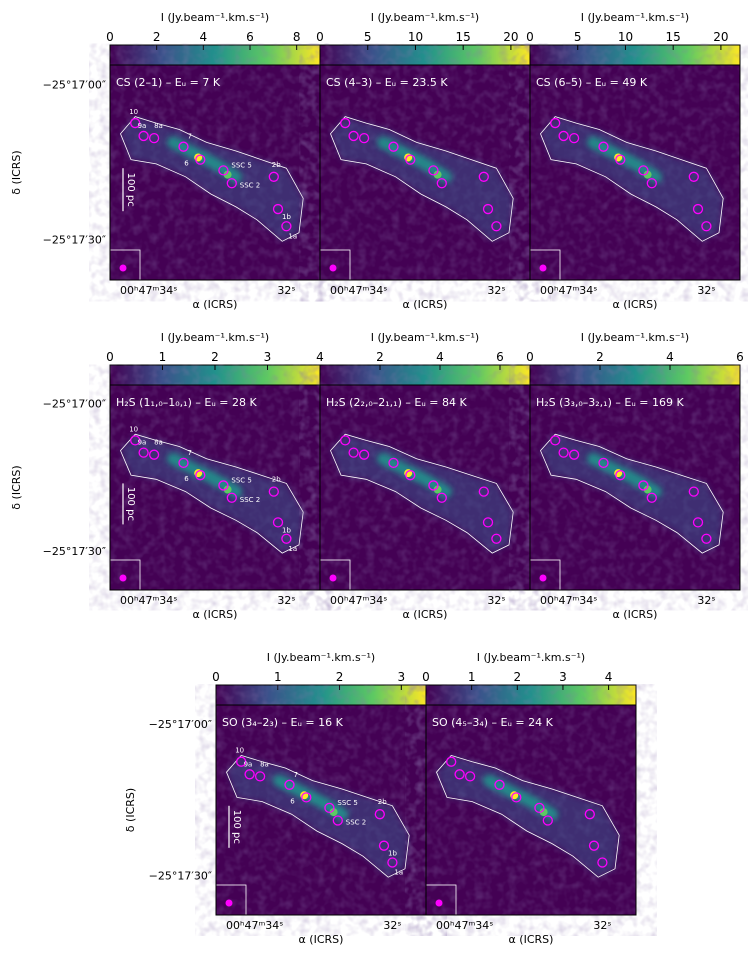 The image size is (748, 960). Describe the element at coordinates (392, 854) in the screenshot. I see `source-label: 1b` at that location.